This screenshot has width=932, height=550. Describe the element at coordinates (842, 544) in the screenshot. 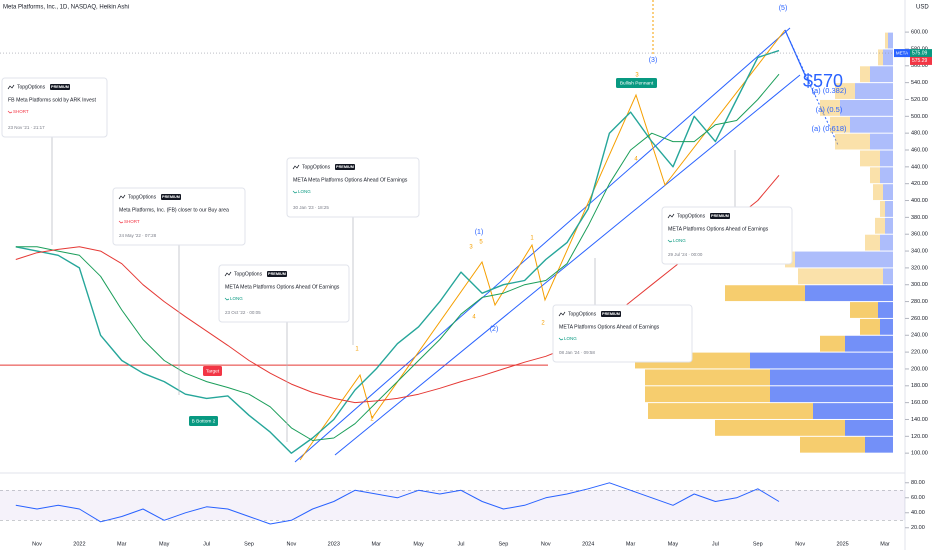

I see `x-tick-label: 2025` at that location.